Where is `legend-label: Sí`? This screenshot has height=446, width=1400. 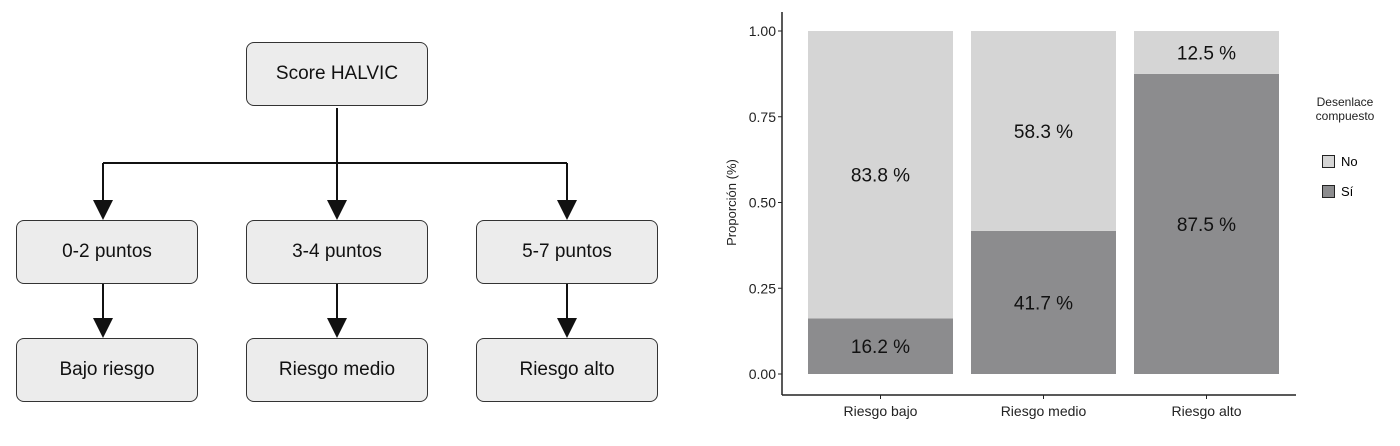 legend-label: Sí is located at coordinates (1347, 191).